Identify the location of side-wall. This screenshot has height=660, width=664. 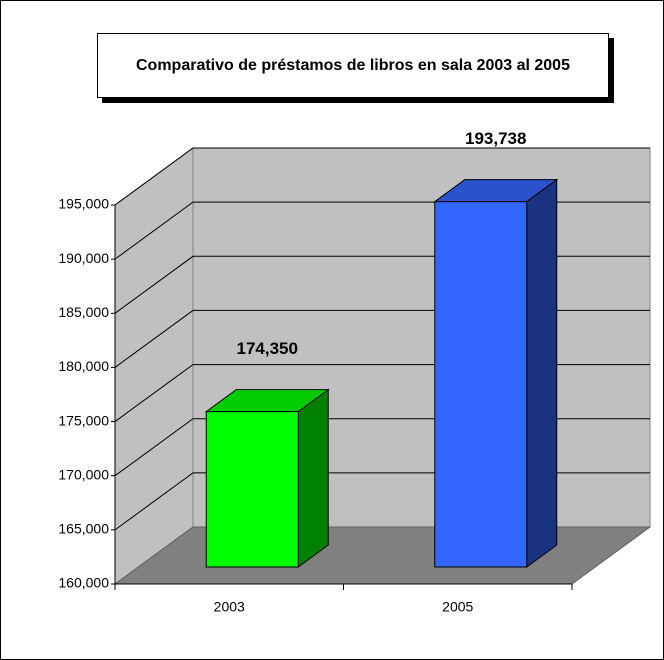
(154, 366).